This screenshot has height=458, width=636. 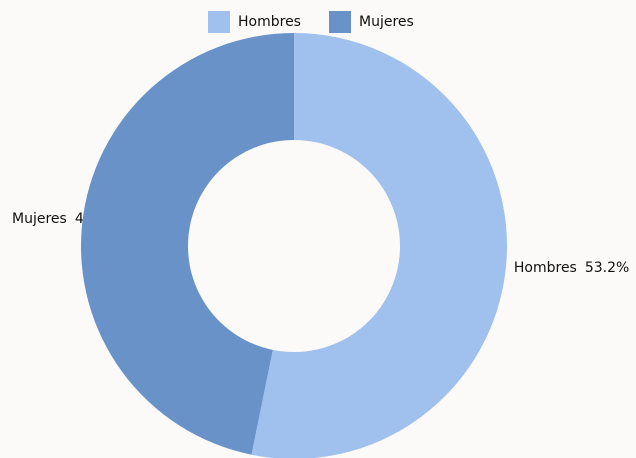 What do you see at coordinates (545, 268) in the screenshot?
I see `label-name: Hombres` at bounding box center [545, 268].